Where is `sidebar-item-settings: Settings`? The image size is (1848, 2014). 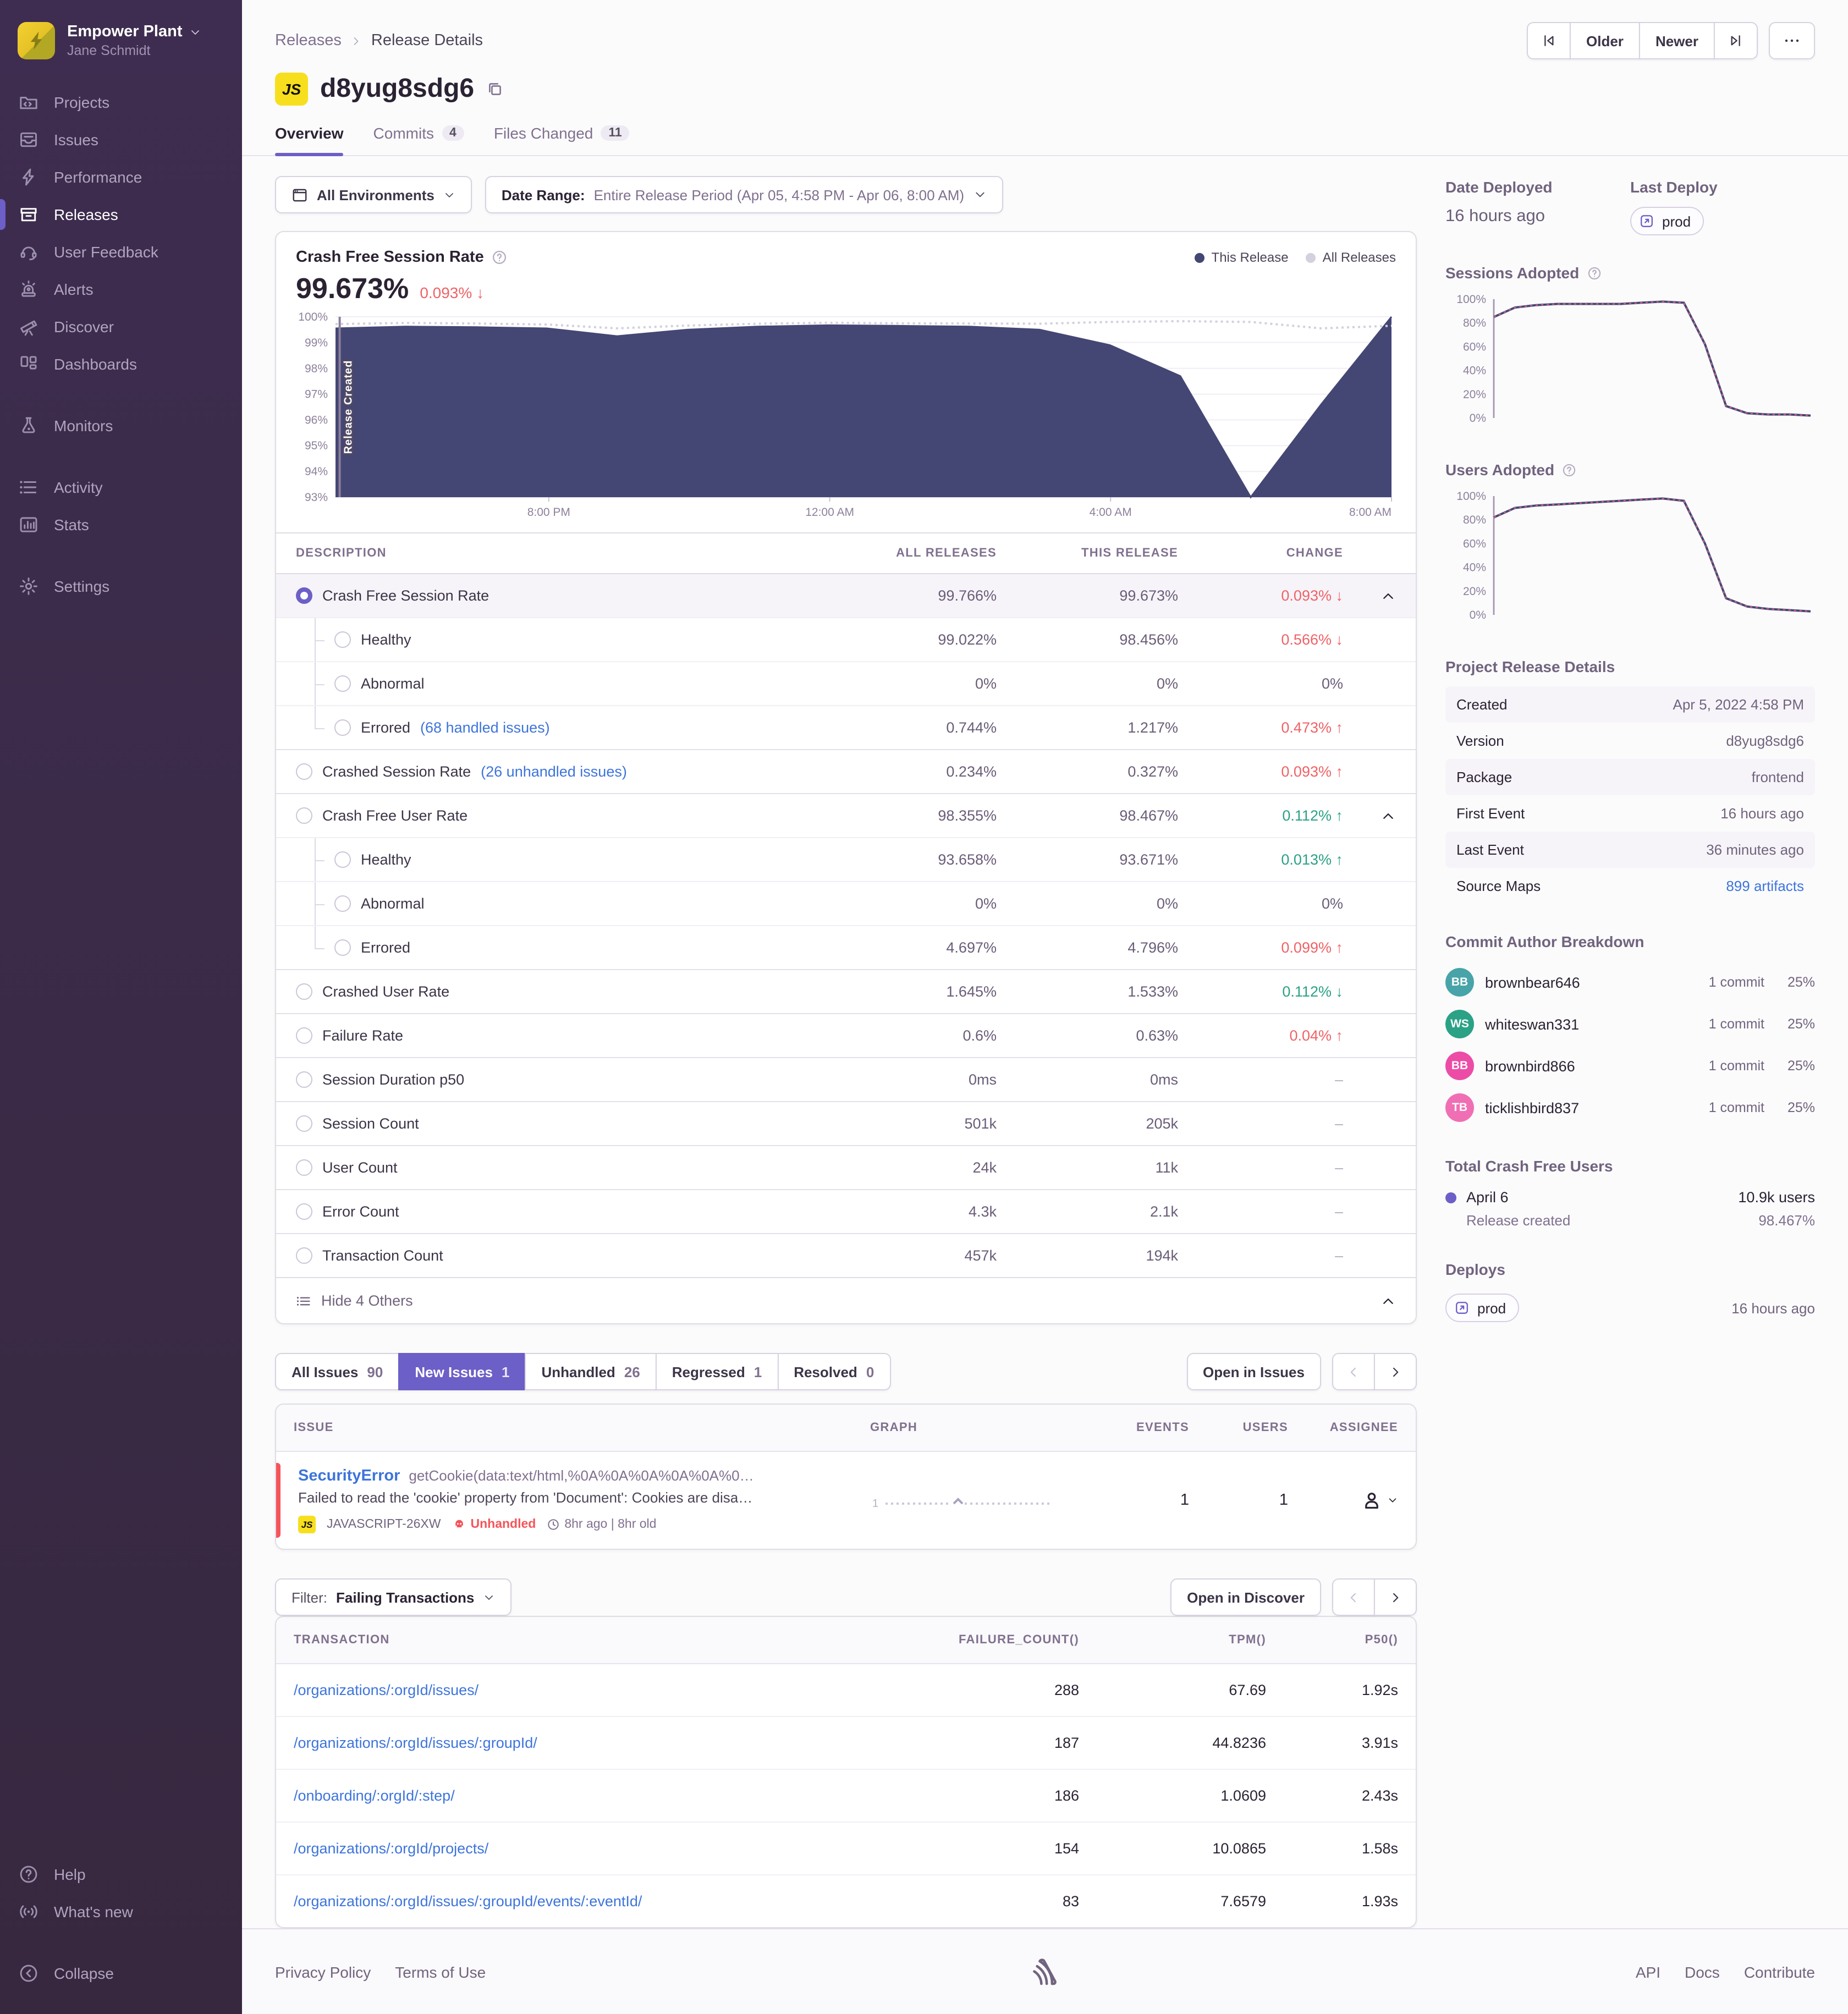
sidebar-item-settings: Settings is located at coordinates (121, 586).